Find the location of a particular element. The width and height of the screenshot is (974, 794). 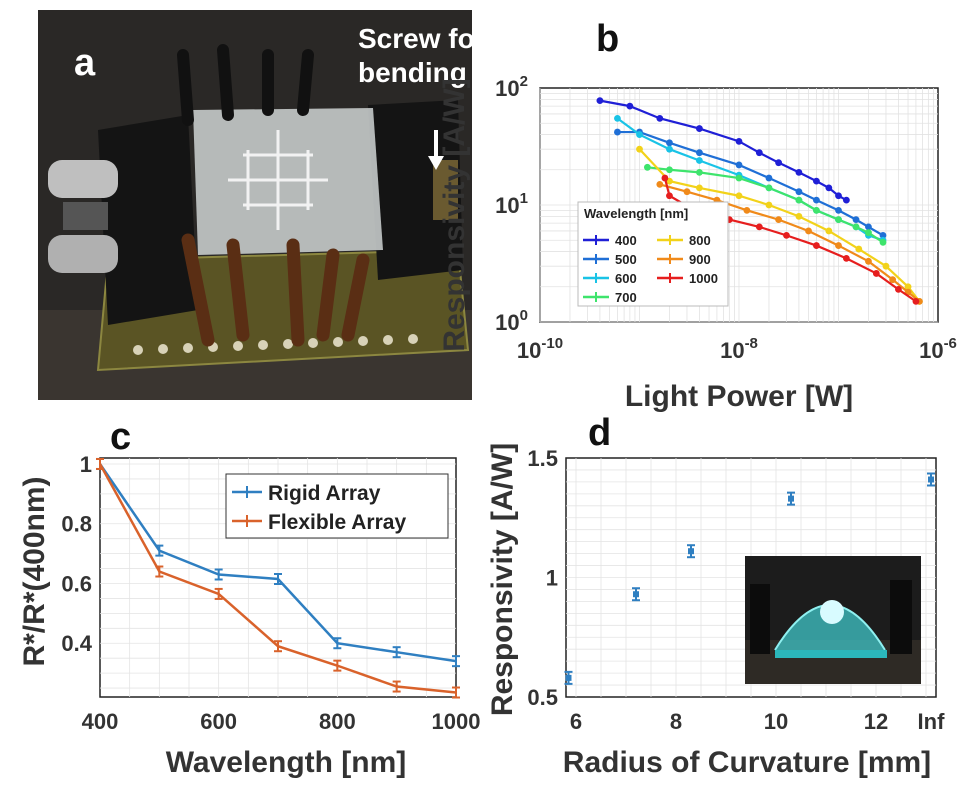

chart-b-legend-label: 600 is located at coordinates (626, 278).